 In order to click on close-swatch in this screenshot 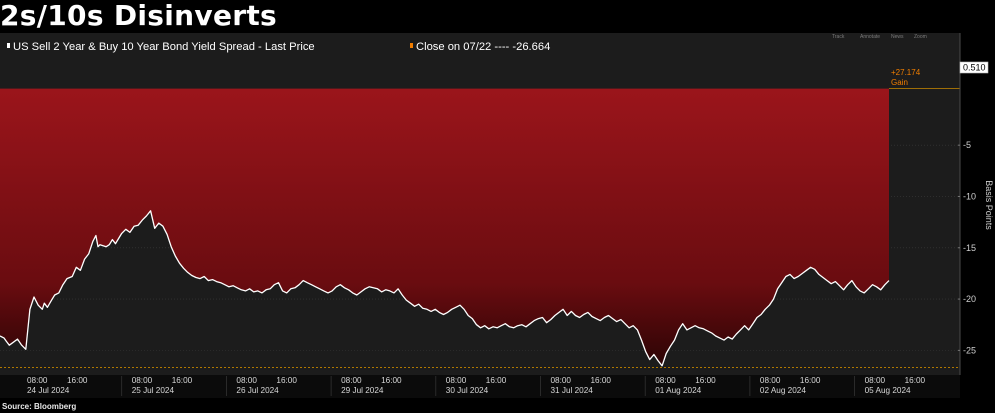, I will do `click(411, 45)`.